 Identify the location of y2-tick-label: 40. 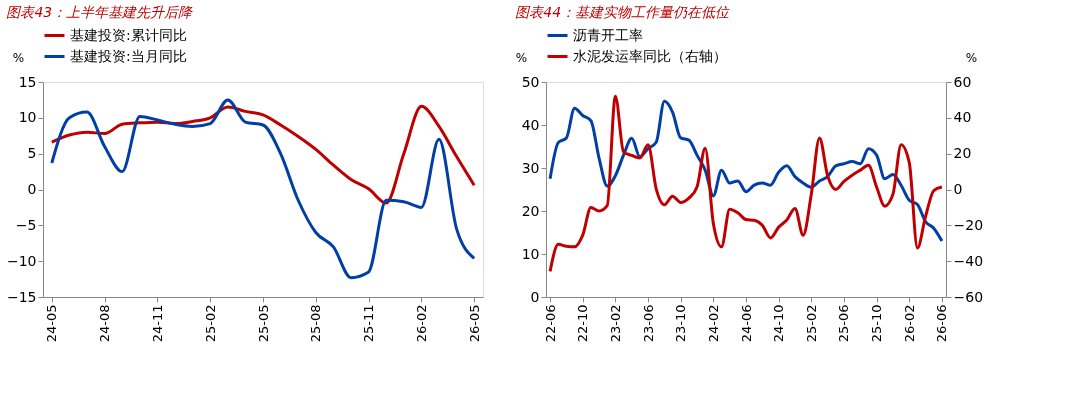
(962, 117).